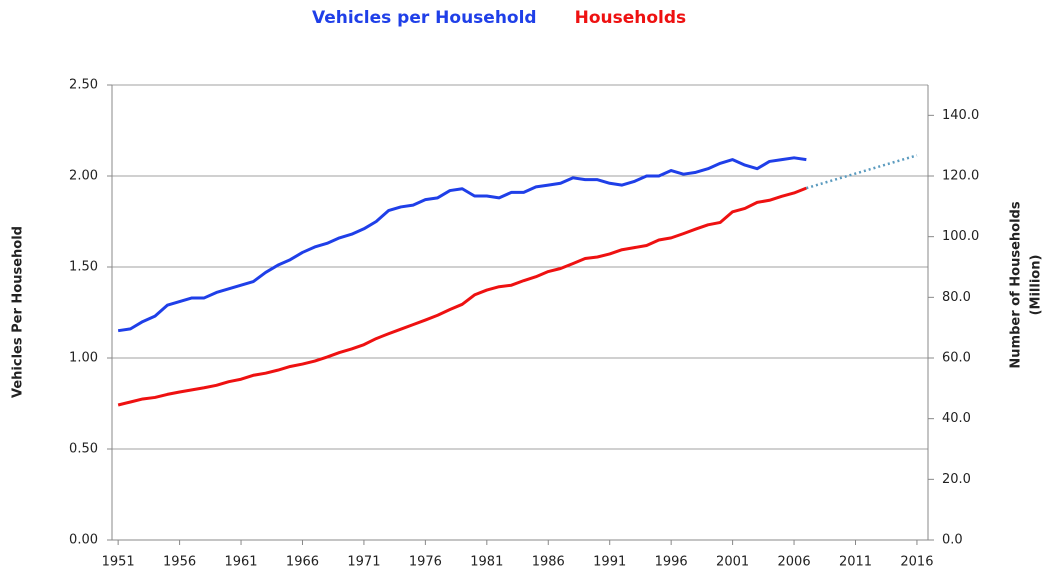  I want to click on y2-tick-label: 80.0, so click(956, 297).